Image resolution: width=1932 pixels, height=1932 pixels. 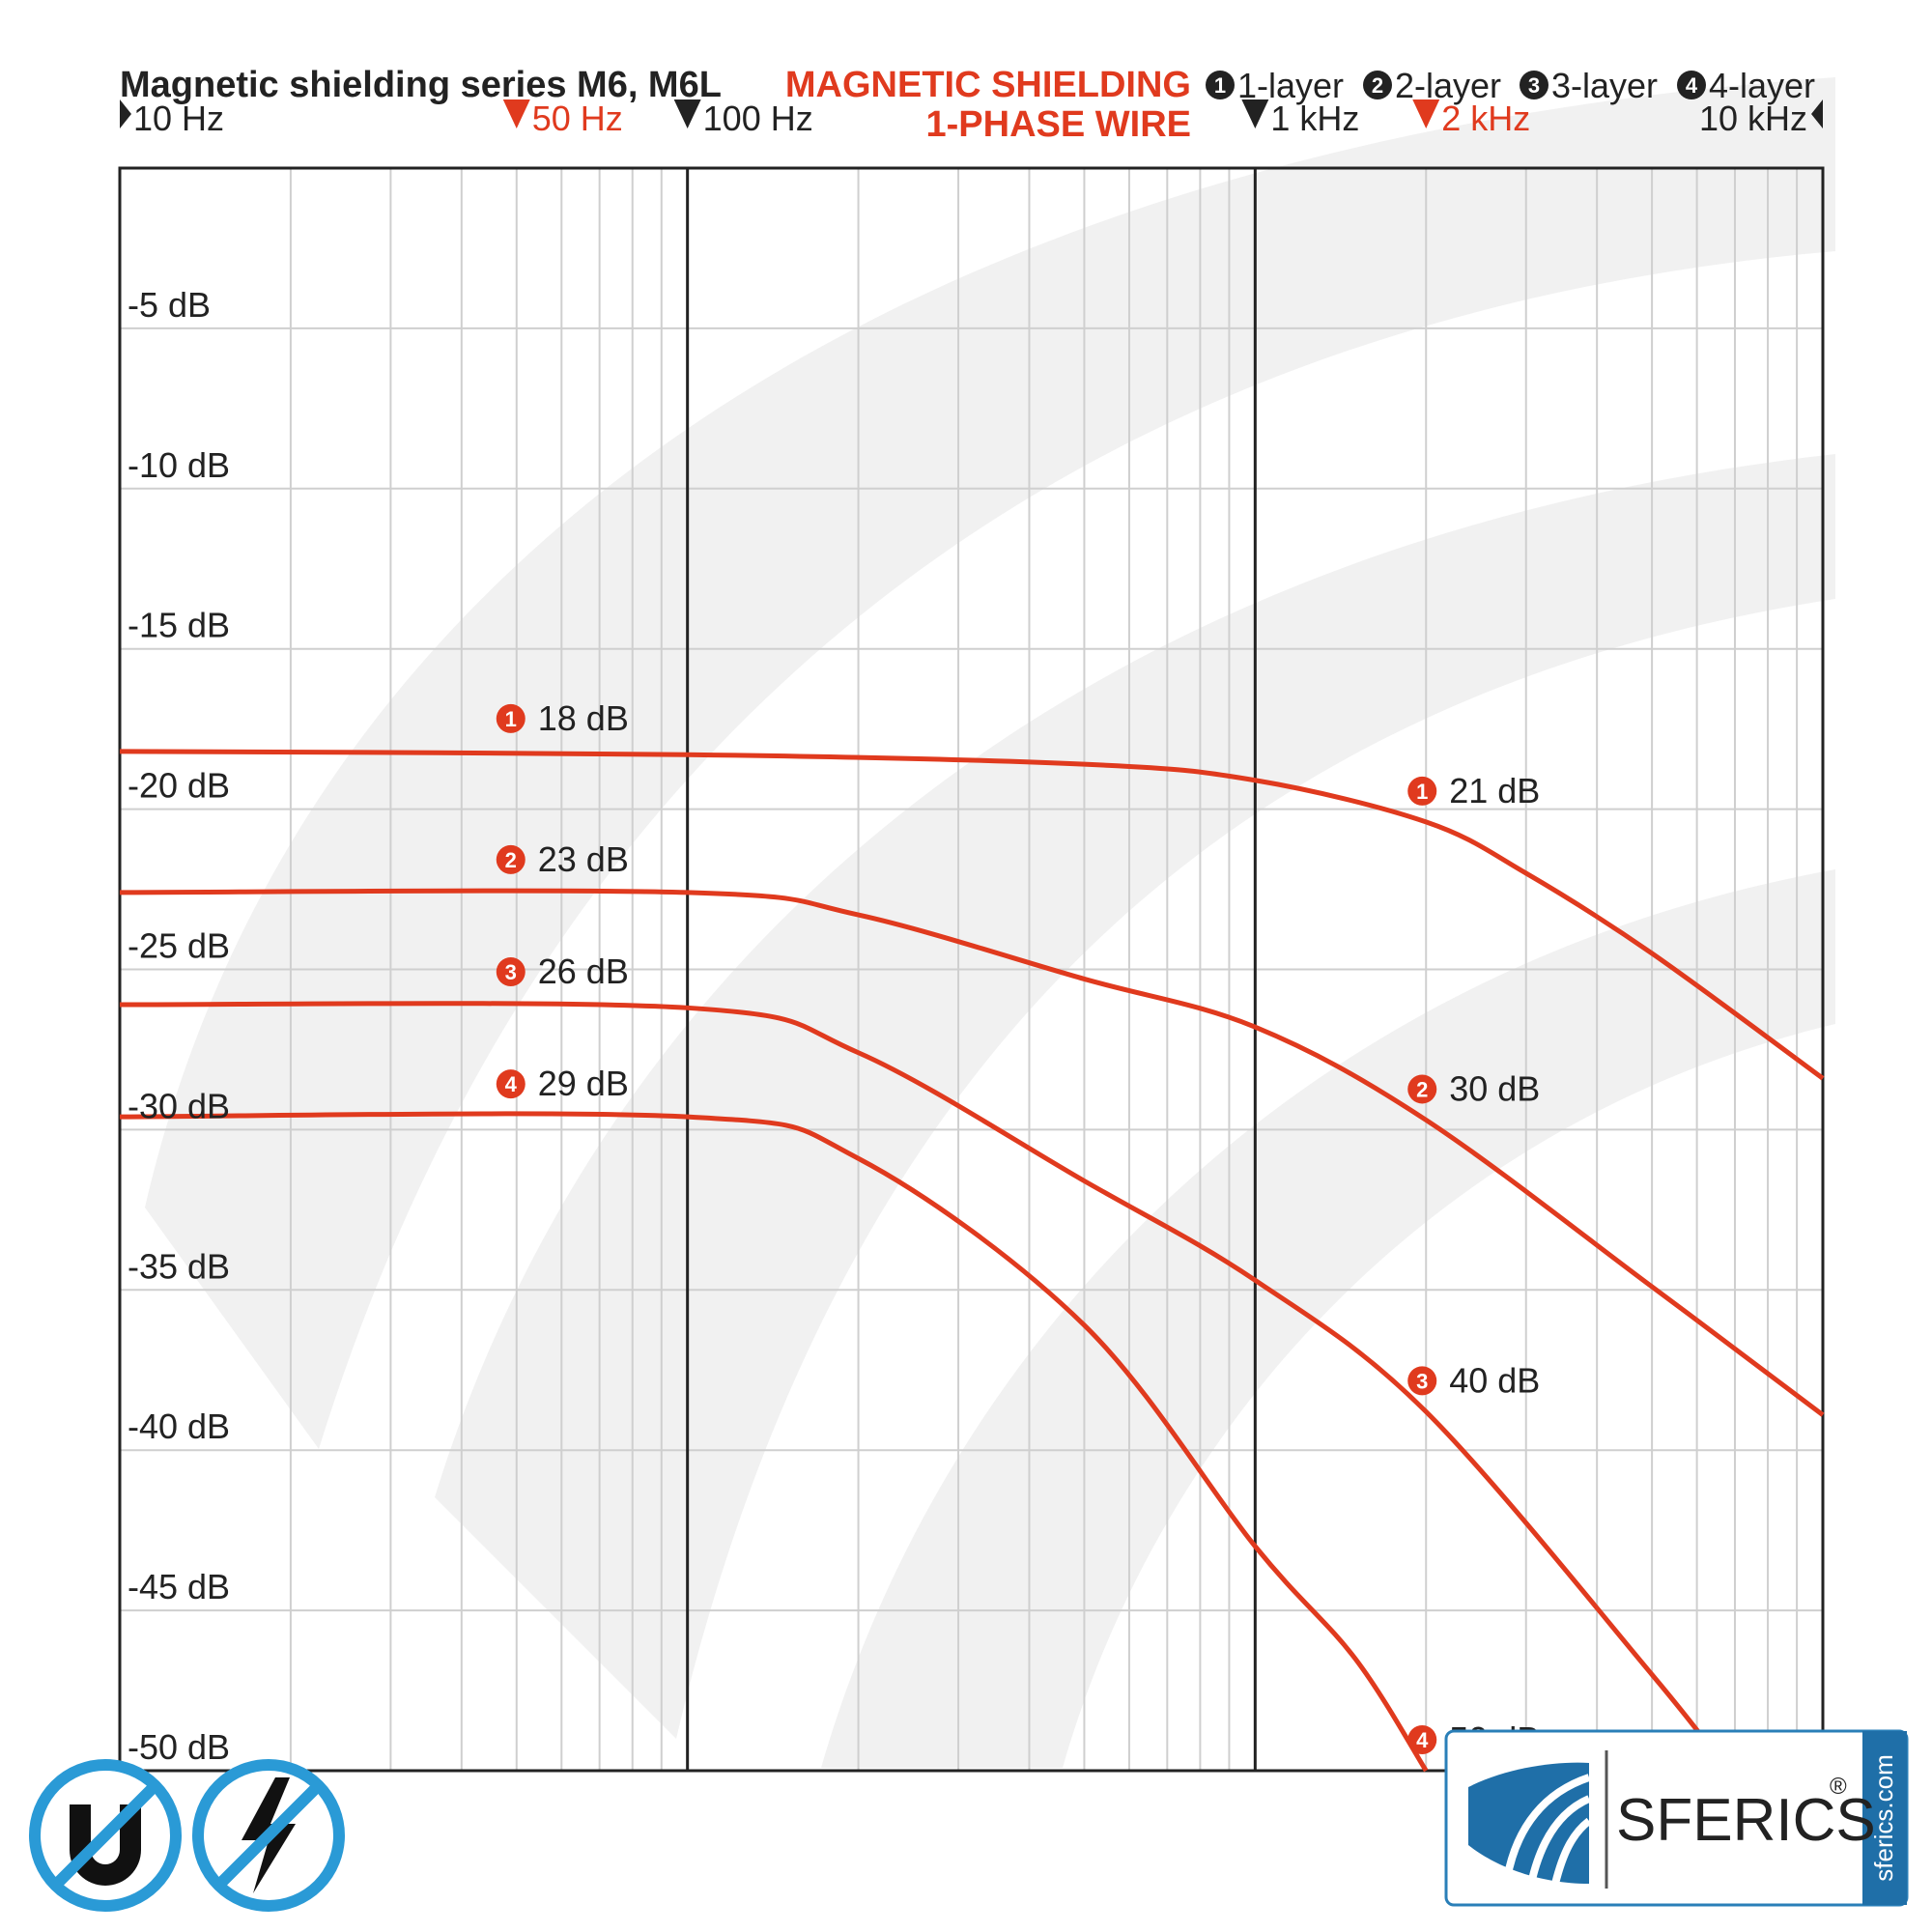 What do you see at coordinates (1838, 1787) in the screenshot?
I see `logo-mark: ®` at bounding box center [1838, 1787].